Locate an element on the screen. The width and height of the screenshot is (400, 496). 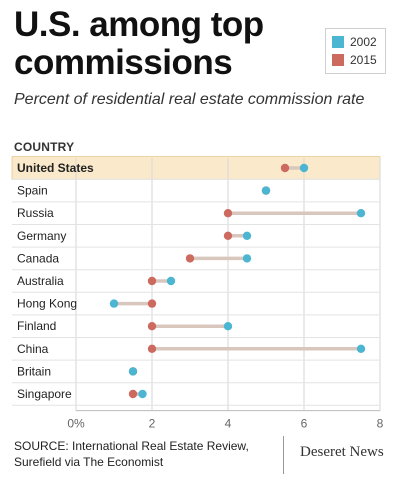
legend-label-2015: 2015 is located at coordinates (363, 60).